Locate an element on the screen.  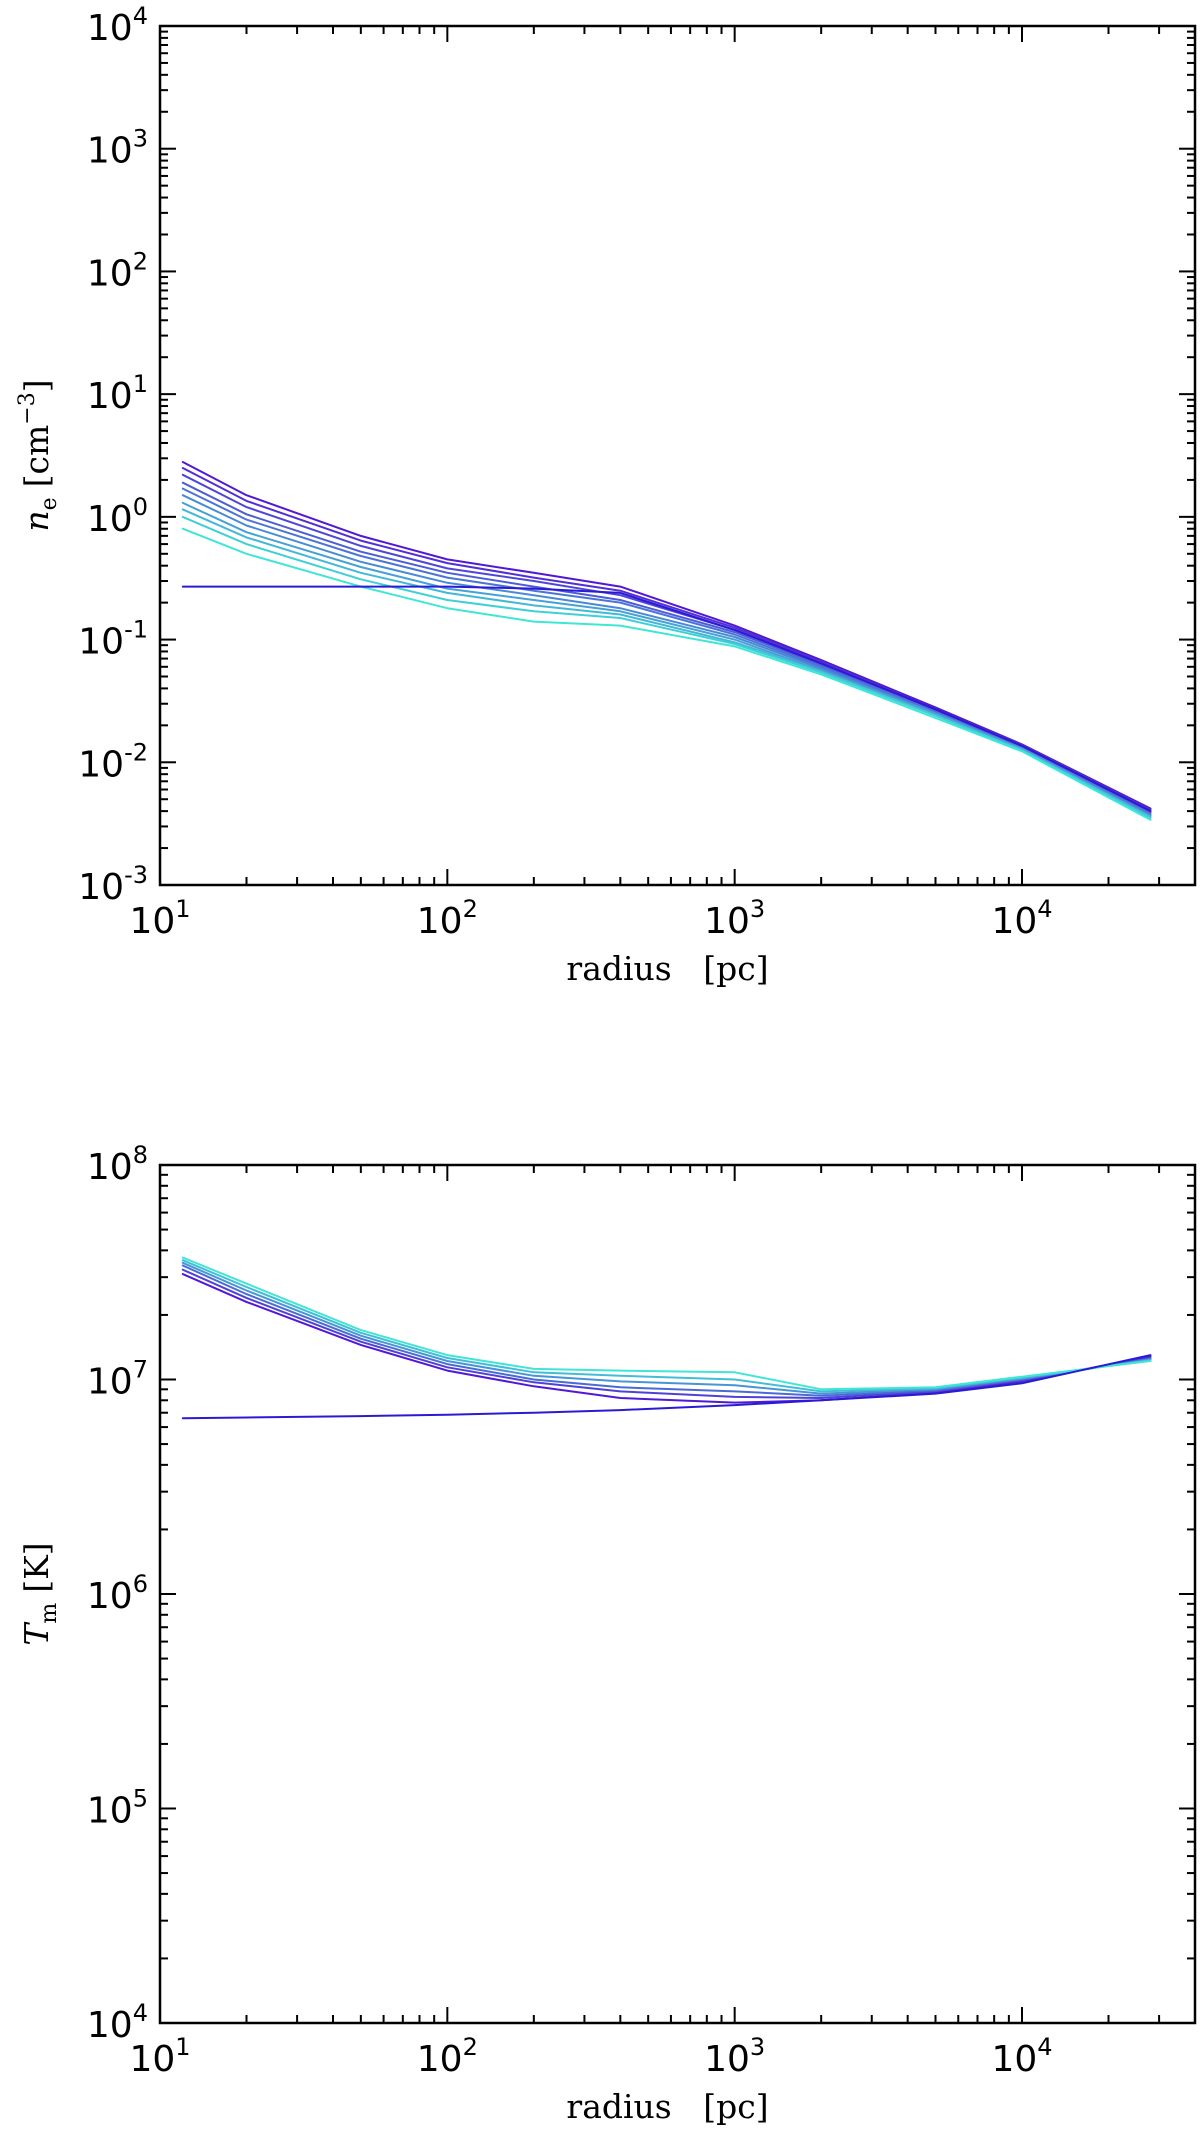
y-tick-exponent: -1 is located at coordinates (136, 630).